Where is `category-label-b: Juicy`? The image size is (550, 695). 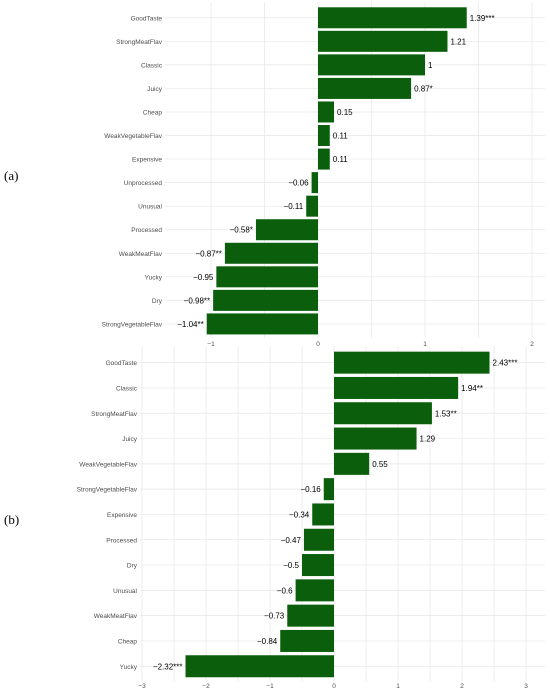 category-label-b: Juicy is located at coordinates (130, 439).